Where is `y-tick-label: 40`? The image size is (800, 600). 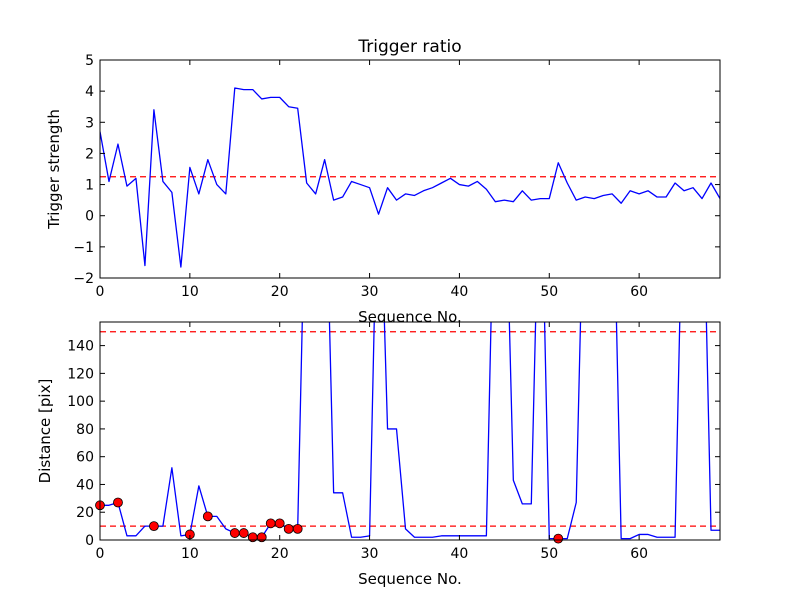
y-tick-label: 40 is located at coordinates (85, 485).